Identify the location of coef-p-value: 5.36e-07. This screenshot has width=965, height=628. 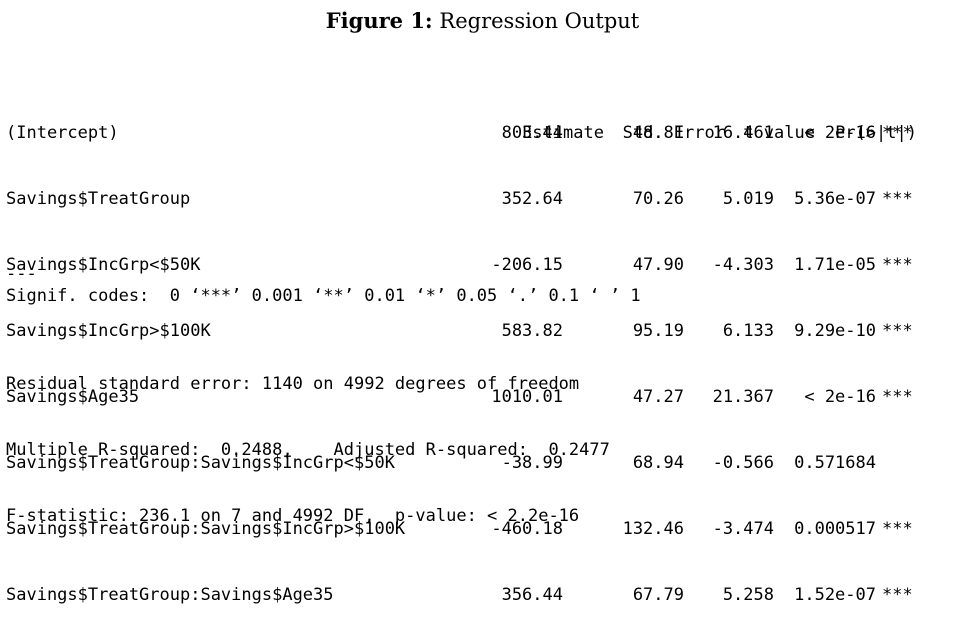
(835, 199).